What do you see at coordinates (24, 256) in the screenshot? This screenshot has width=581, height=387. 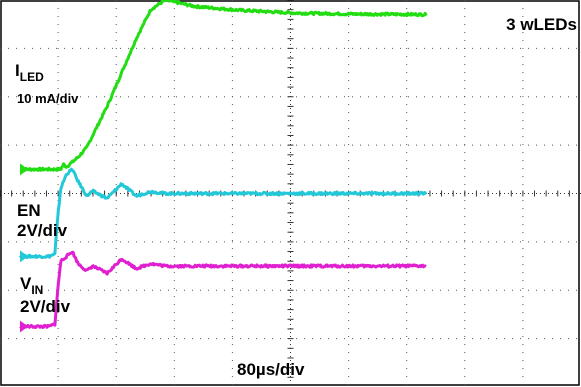 I see `trace-en-marker-icon` at bounding box center [24, 256].